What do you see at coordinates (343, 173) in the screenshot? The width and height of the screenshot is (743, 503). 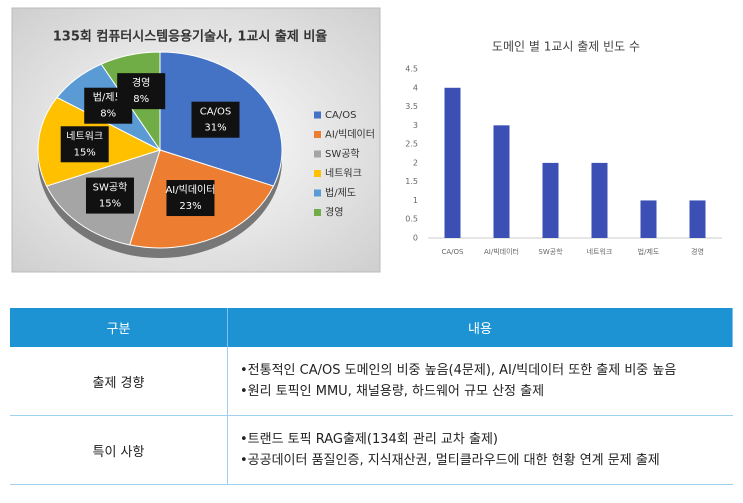 I see `legend-label: 네트워크` at bounding box center [343, 173].